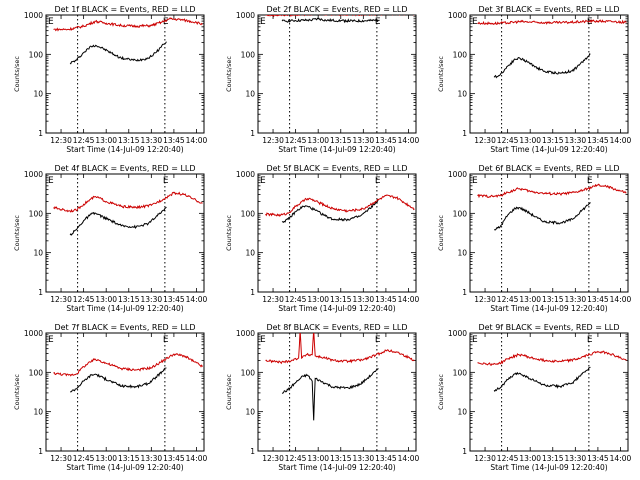  What do you see at coordinates (548, 168) in the screenshot?
I see `panel-title: Det 6f BLACK = Events, RED = LLD` at bounding box center [548, 168].